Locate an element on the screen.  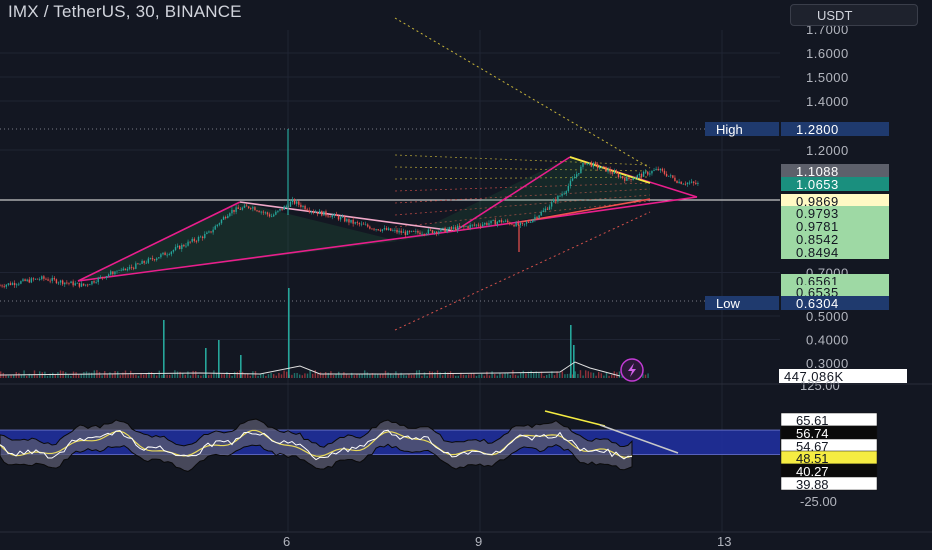
rsi-line is located at coordinates (316, 445).